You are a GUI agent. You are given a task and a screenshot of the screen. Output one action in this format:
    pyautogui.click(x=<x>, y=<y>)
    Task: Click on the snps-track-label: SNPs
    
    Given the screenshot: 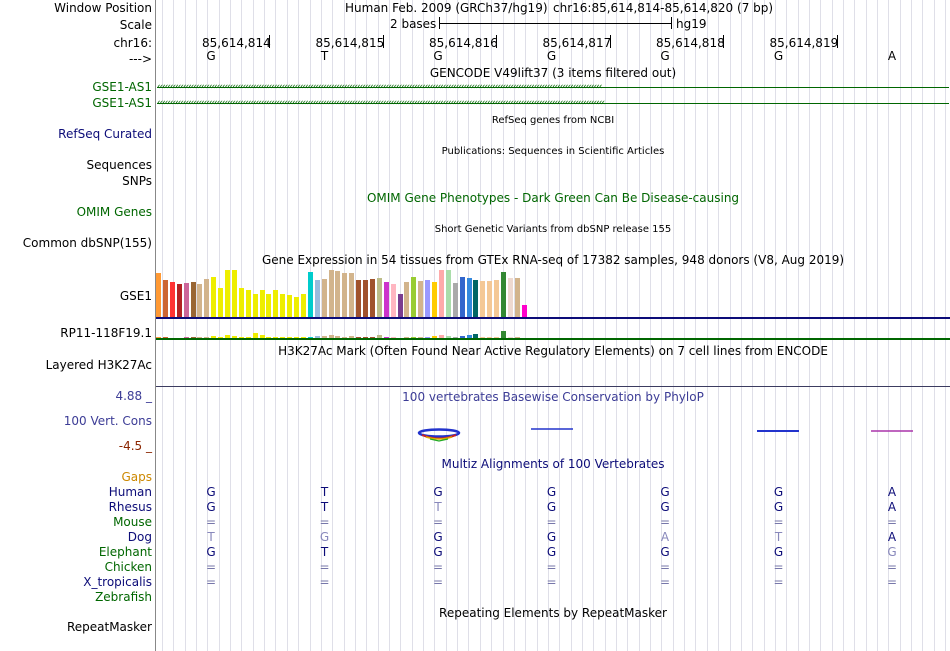 What is the action you would take?
    pyautogui.click(x=137, y=181)
    